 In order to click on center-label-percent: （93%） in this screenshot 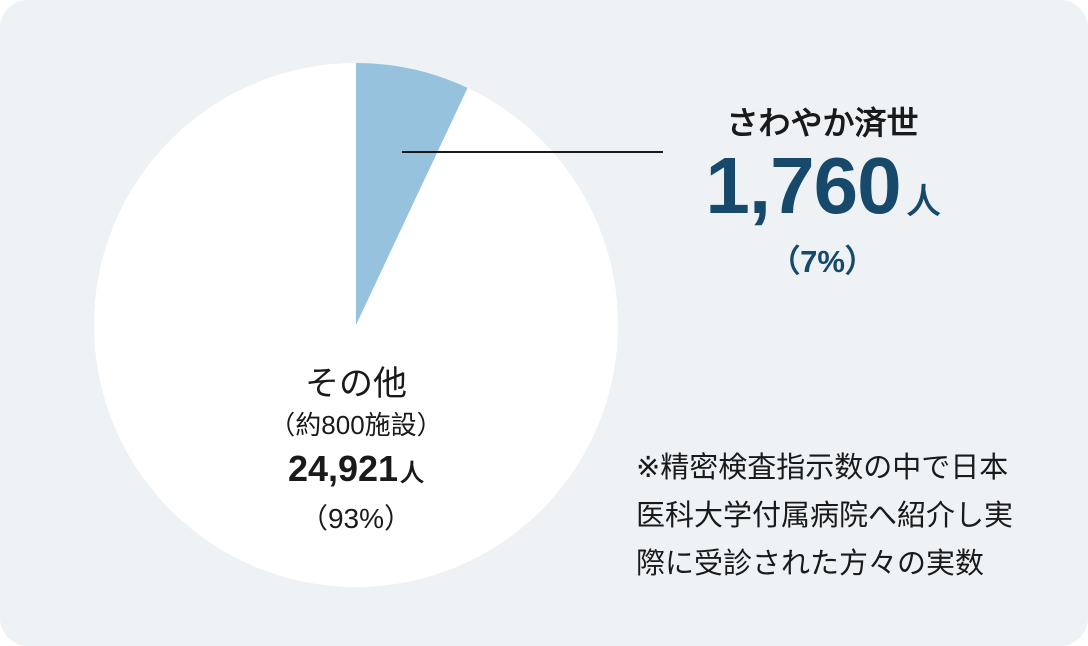, I will do `click(356, 518)`.